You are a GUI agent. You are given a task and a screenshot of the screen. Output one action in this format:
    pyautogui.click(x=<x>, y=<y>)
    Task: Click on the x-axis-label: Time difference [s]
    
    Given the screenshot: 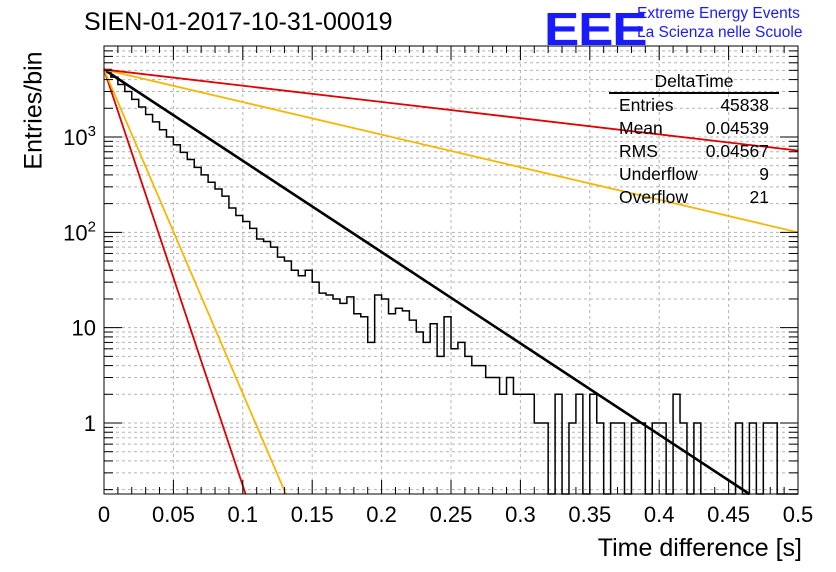 What is the action you would take?
    pyautogui.click(x=699, y=548)
    